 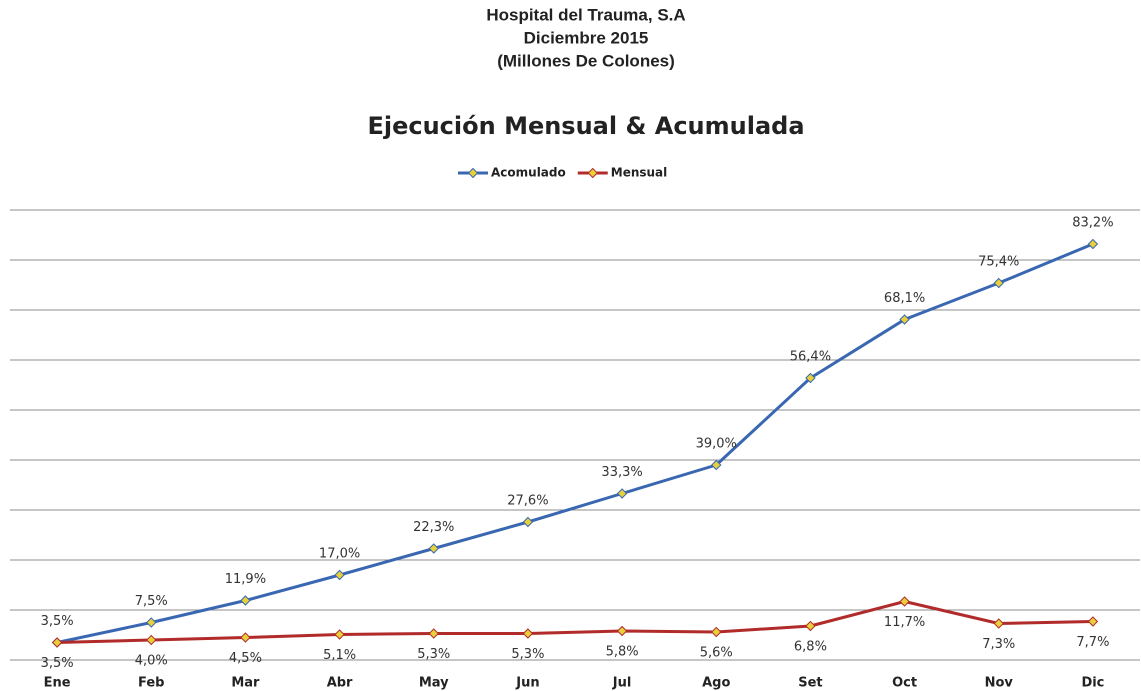 I want to click on value-label: 4,5%, so click(x=245, y=658).